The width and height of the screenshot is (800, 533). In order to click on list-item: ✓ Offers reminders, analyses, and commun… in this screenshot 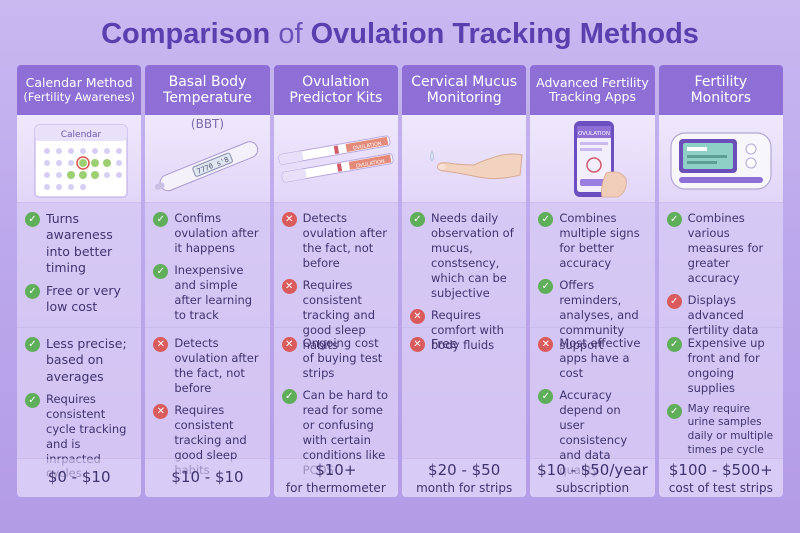, I will do `click(593, 315)`.